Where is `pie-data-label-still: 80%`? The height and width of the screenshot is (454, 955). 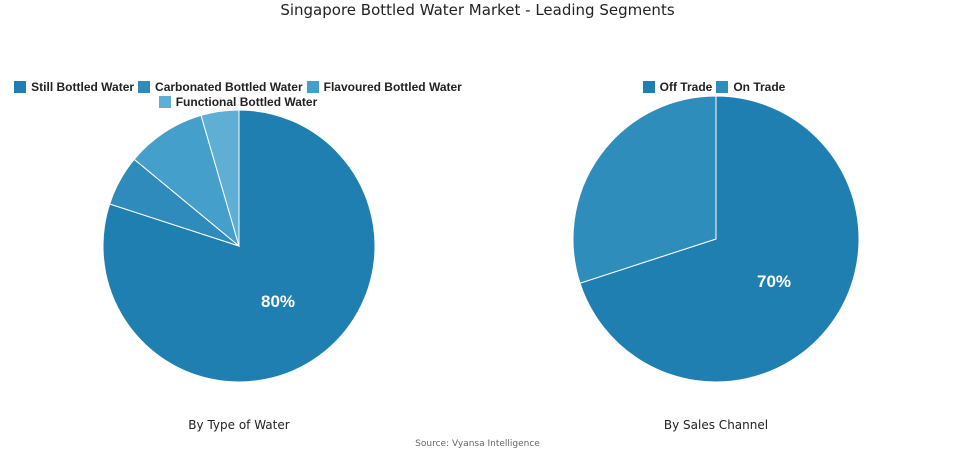
pie-data-label-still: 80% is located at coordinates (278, 301).